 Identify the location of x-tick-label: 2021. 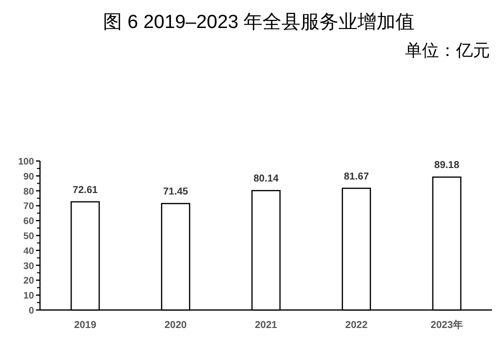
(266, 325).